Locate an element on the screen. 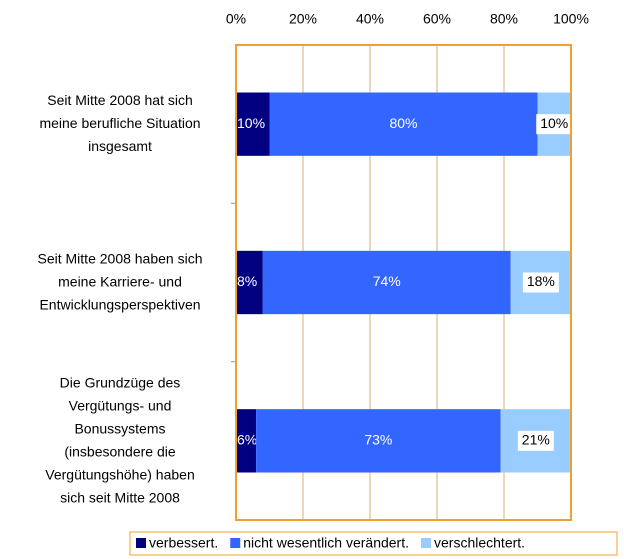 Image resolution: width=624 pixels, height=559 pixels. data-label: 21% is located at coordinates (536, 440).